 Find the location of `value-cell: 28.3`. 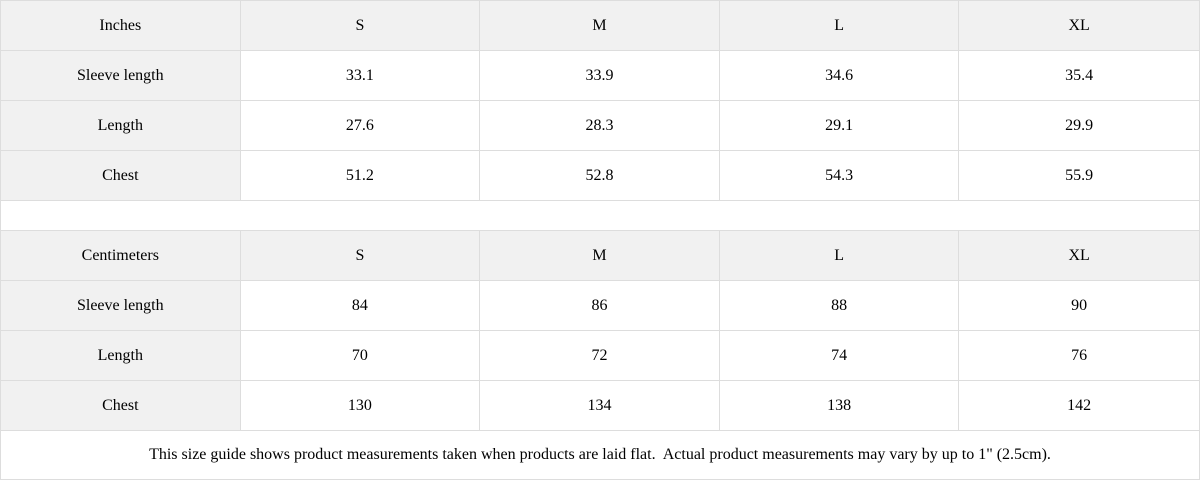

value-cell: 28.3 is located at coordinates (600, 125).